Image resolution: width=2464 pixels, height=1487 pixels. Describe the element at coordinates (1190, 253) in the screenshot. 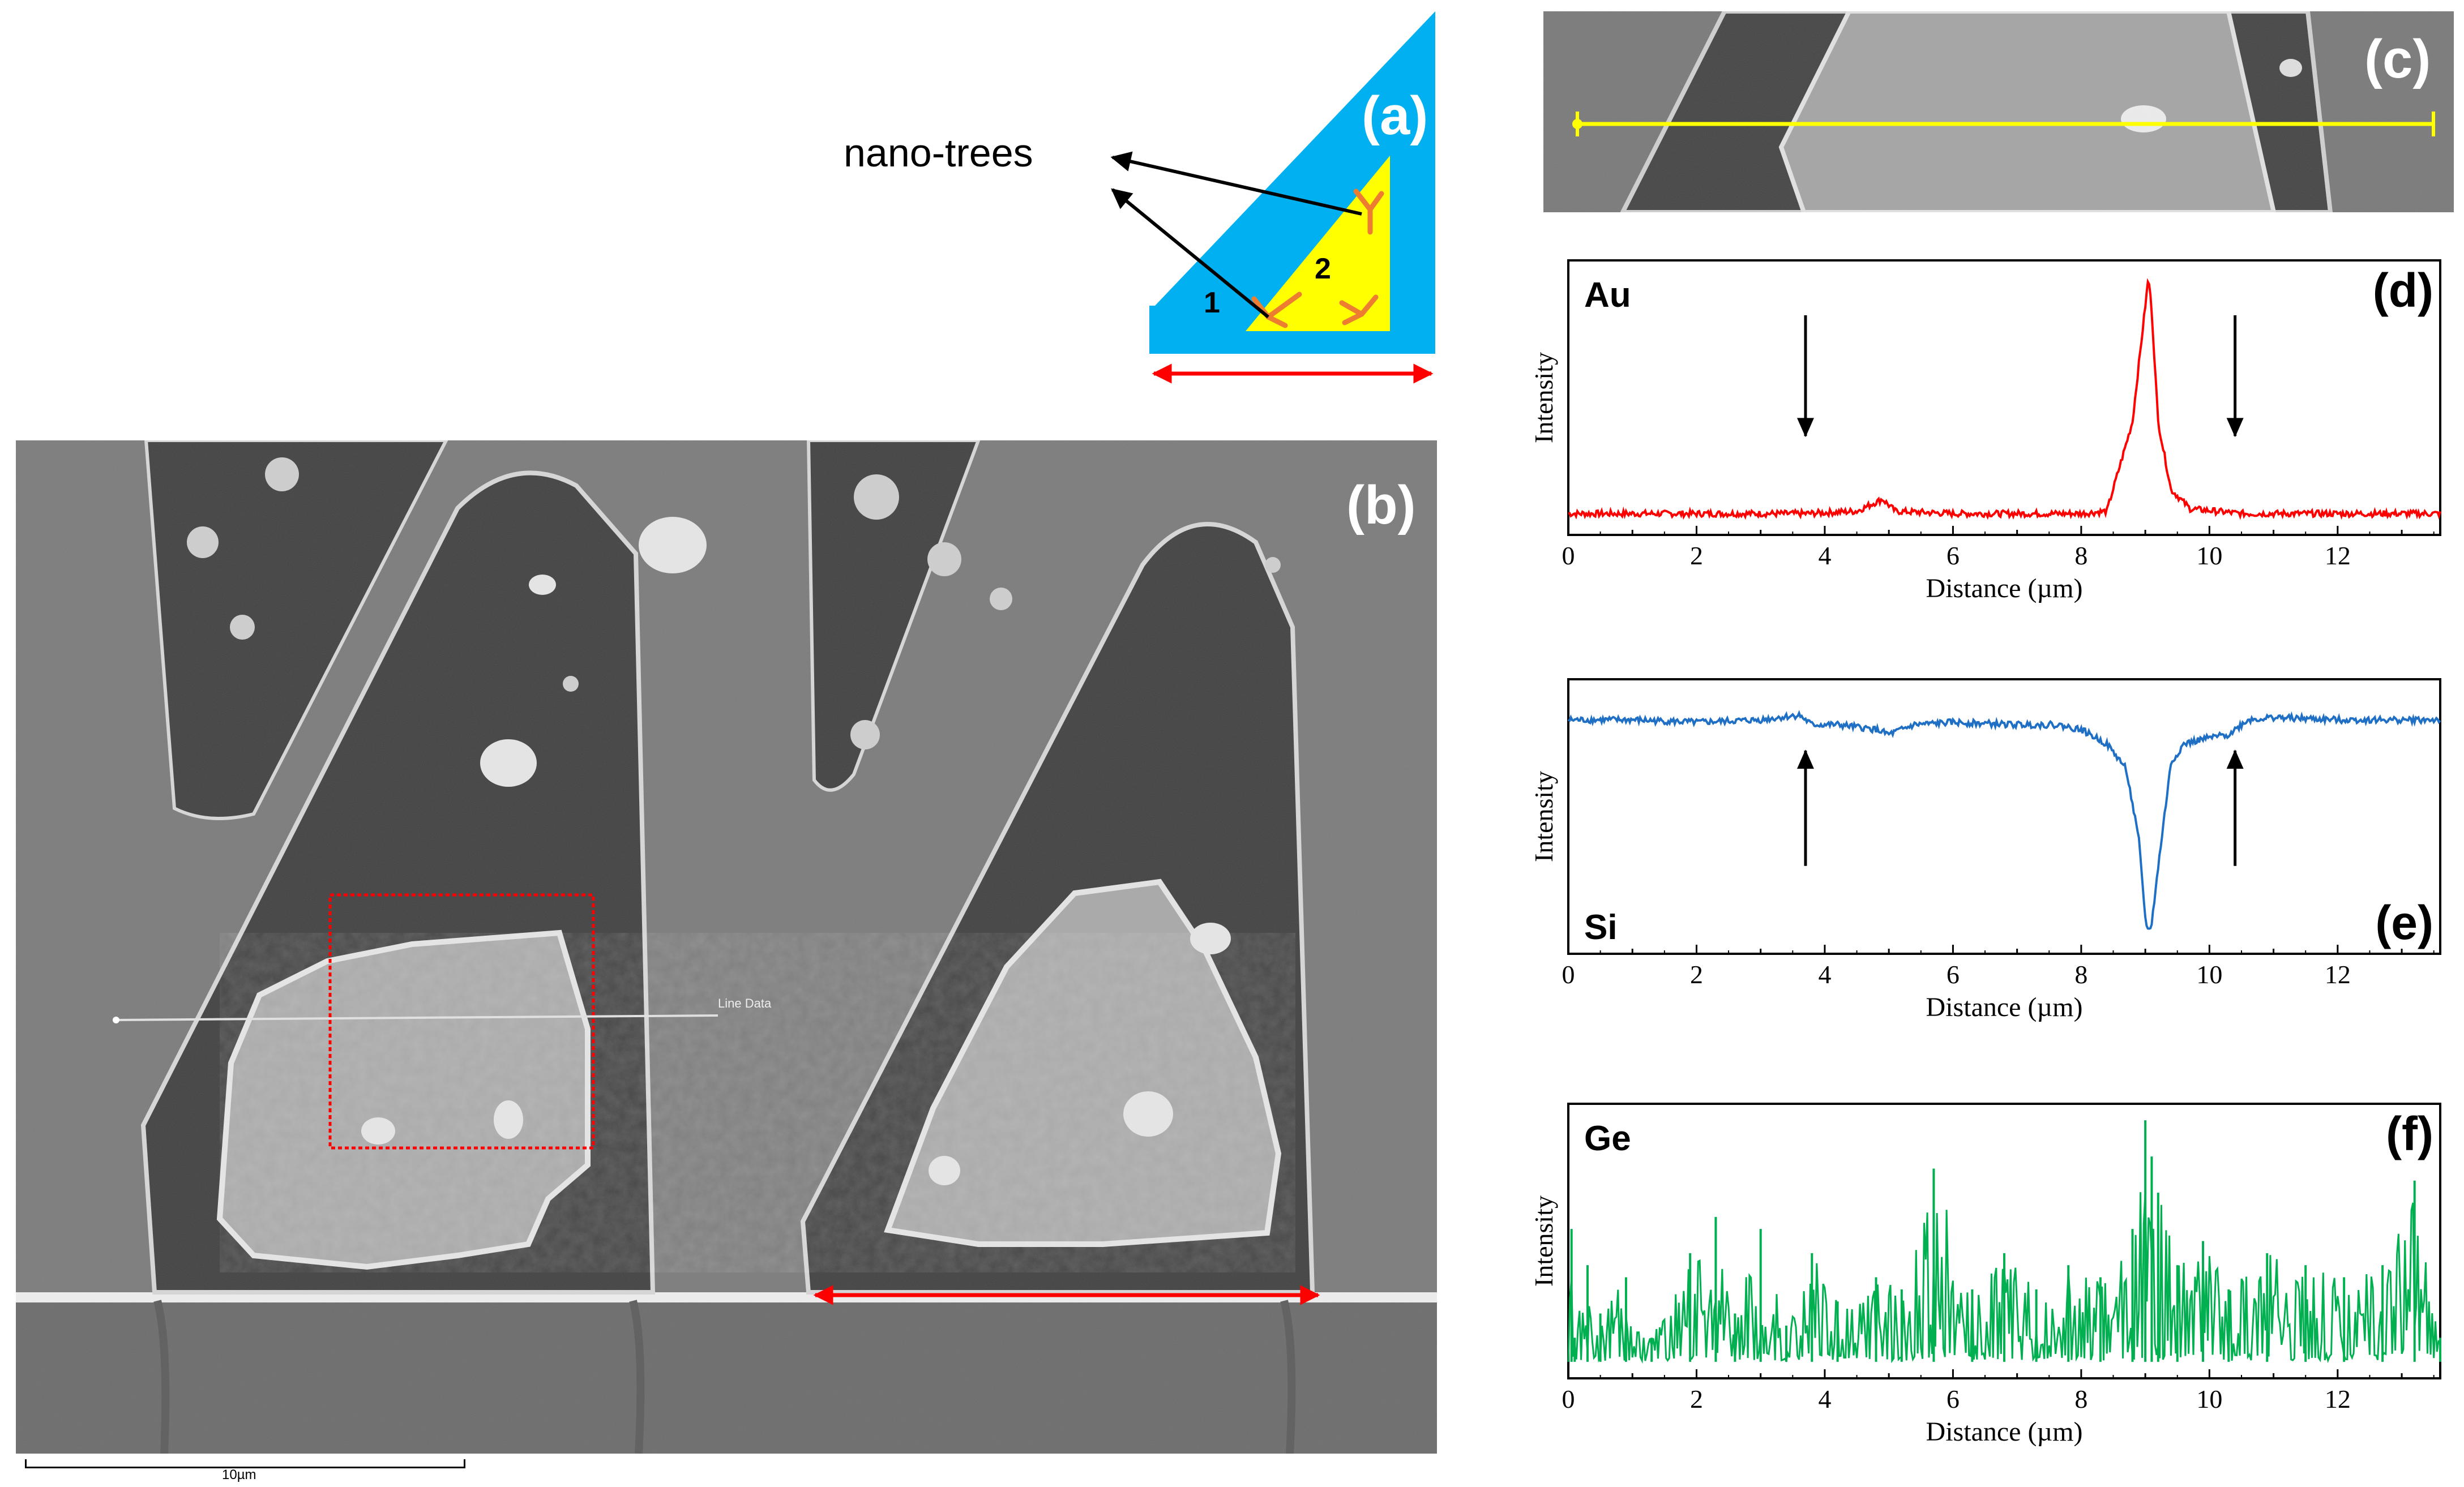

I see `pointer-arrow-lower` at that location.